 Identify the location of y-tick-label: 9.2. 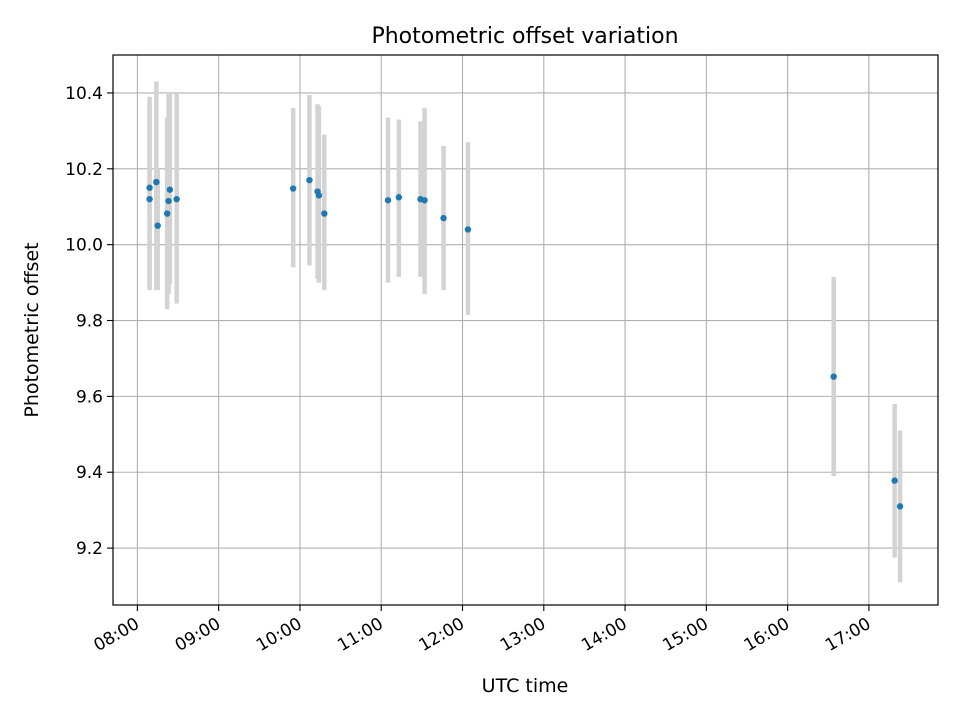
(89, 549).